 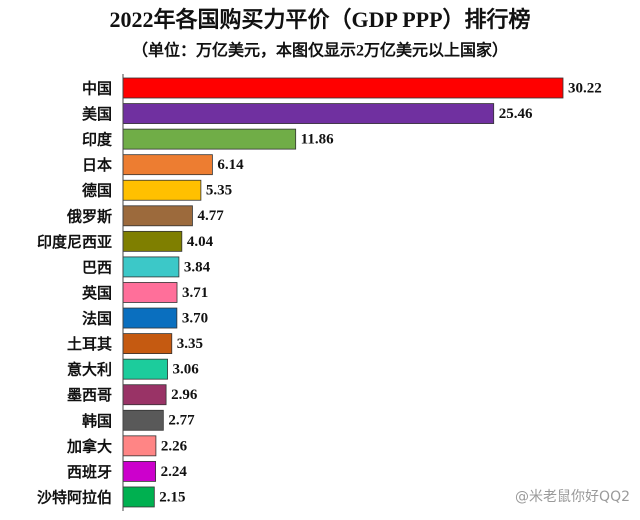 What do you see at coordinates (195, 293) in the screenshot?
I see `value-label: 3.71` at bounding box center [195, 293].